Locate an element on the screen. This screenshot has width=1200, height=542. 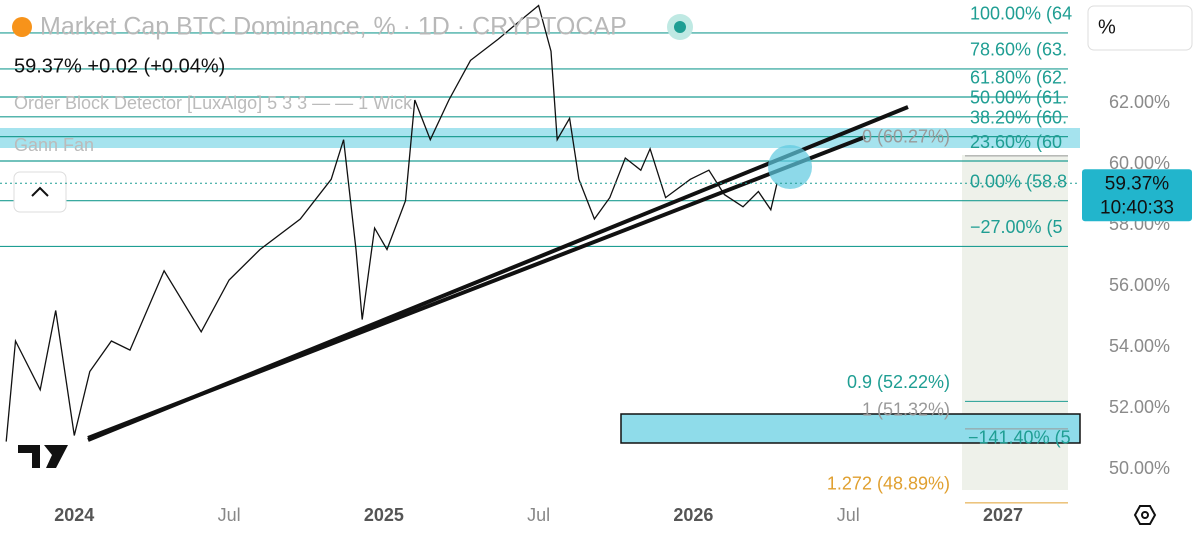
coin-icon is located at coordinates (22, 27).